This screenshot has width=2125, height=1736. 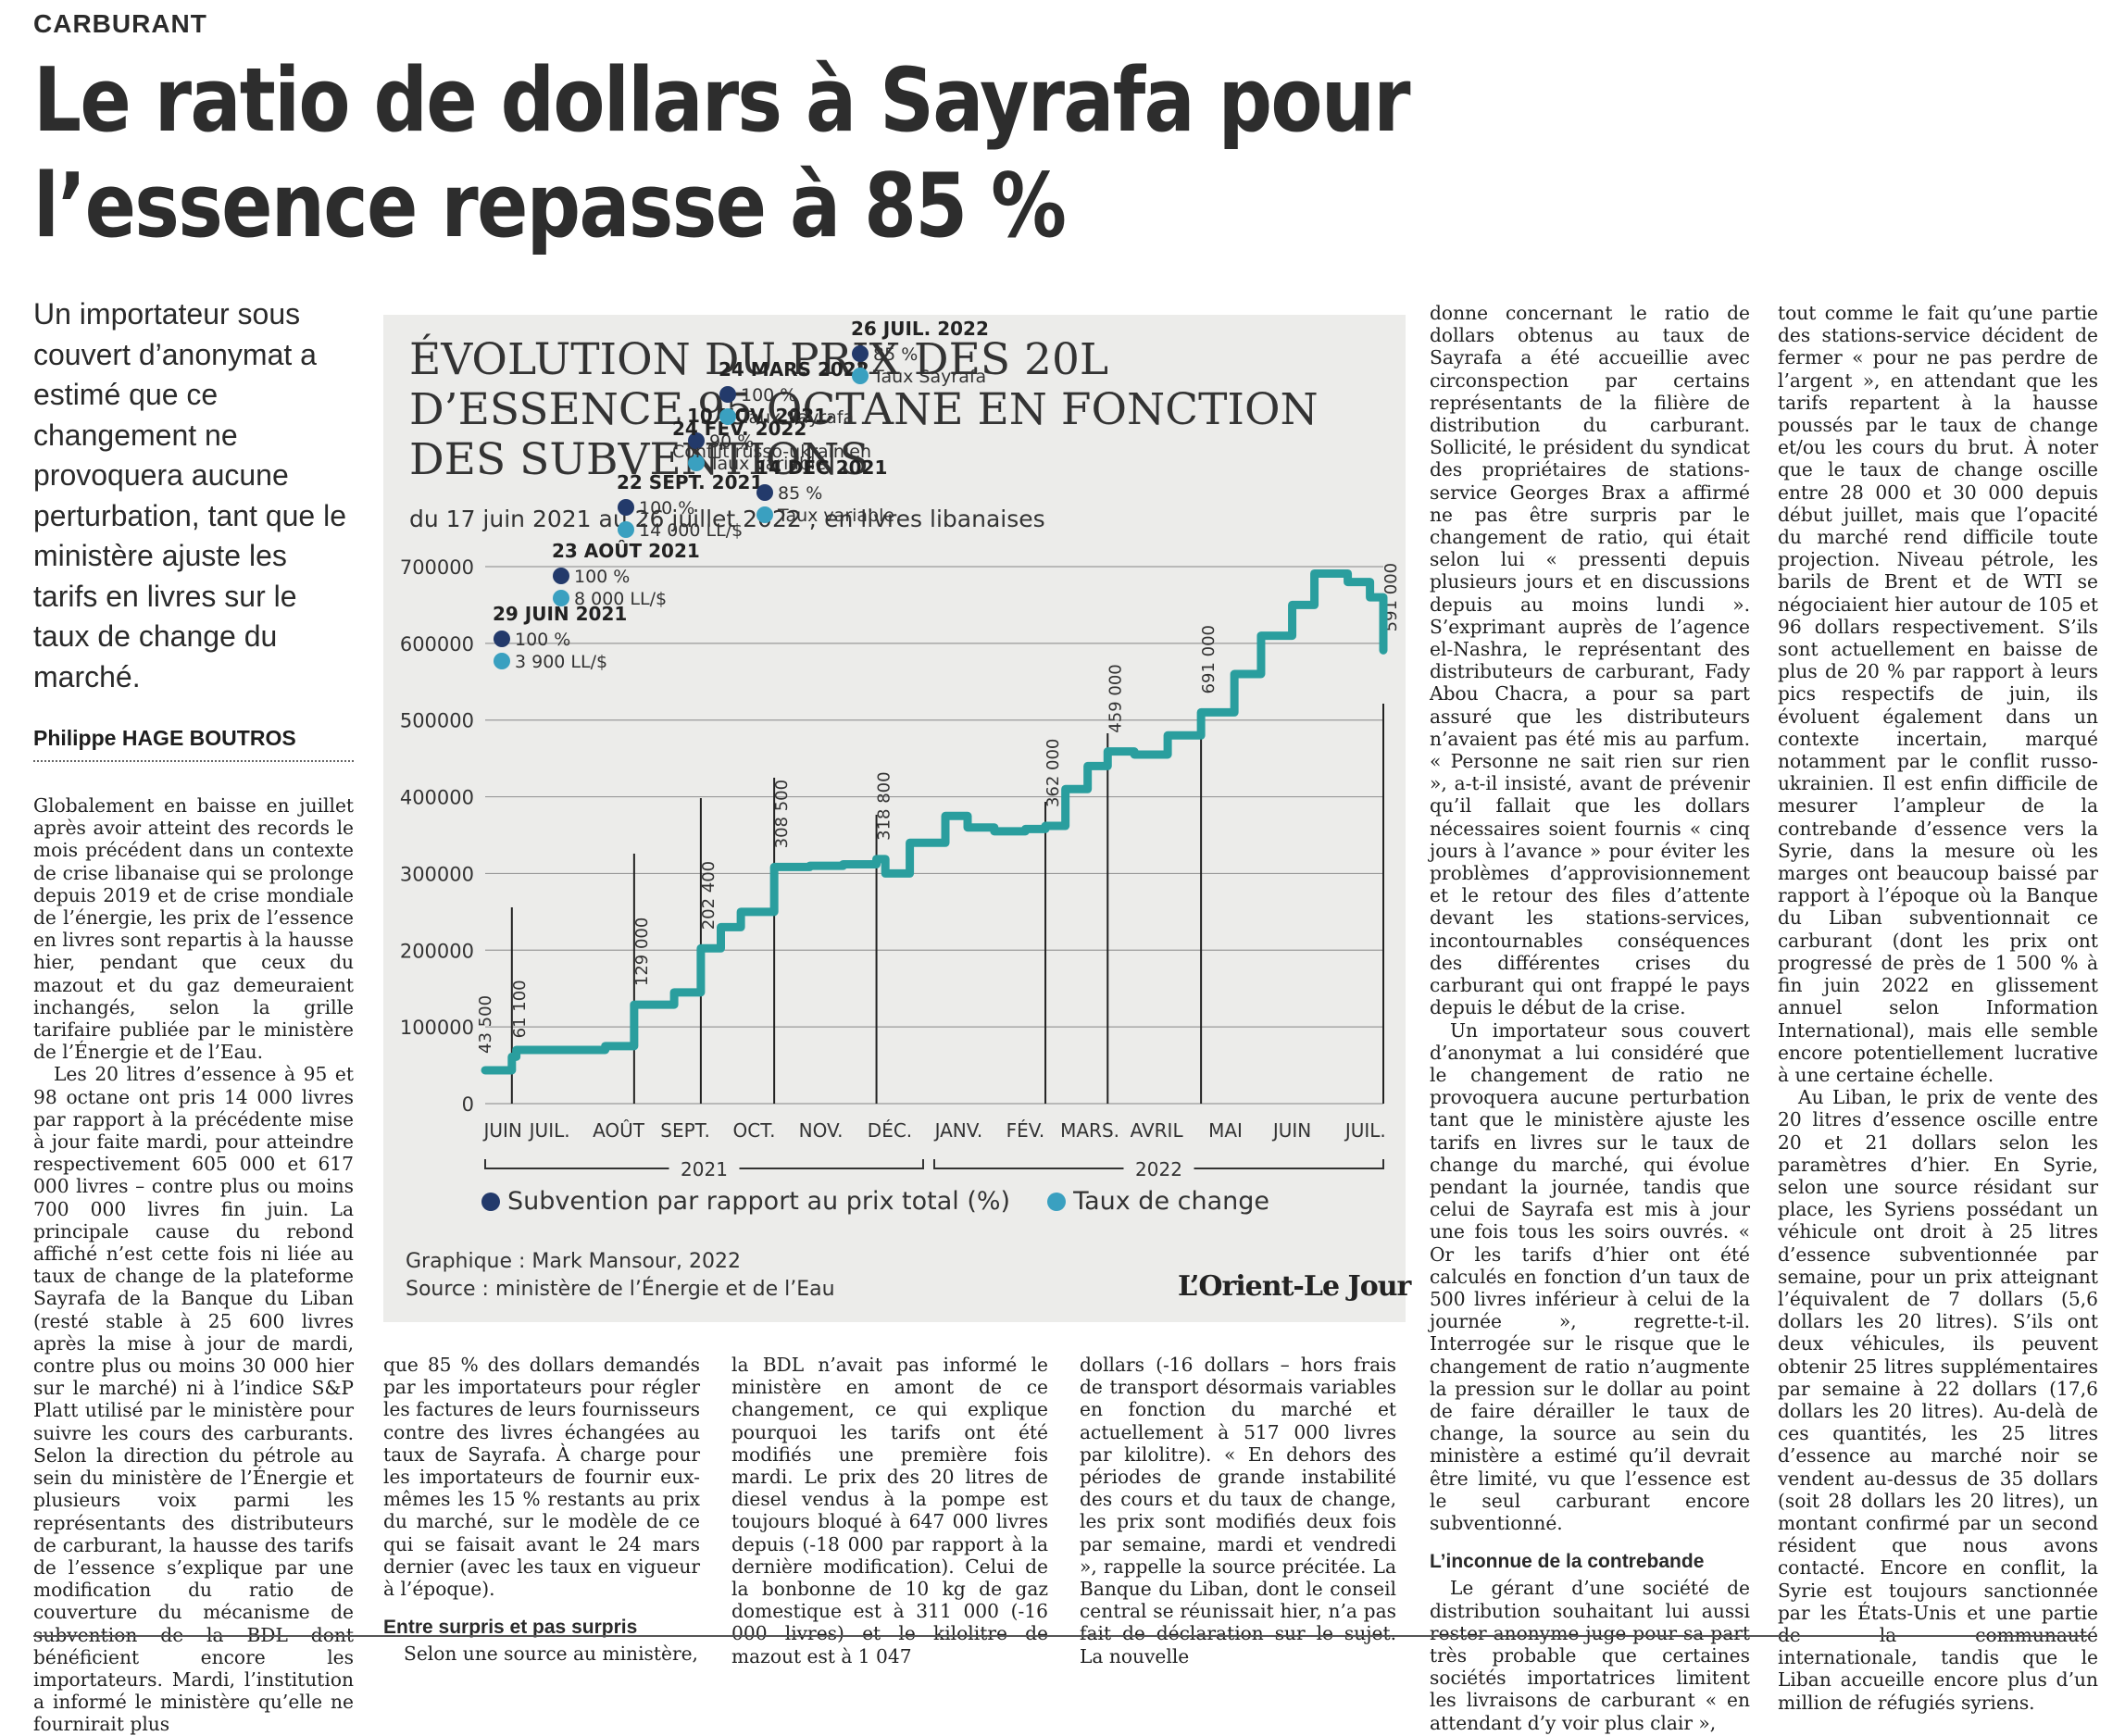 What do you see at coordinates (1567, 1562) in the screenshot?
I see `subheading: L’inconnue de la contrebande` at bounding box center [1567, 1562].